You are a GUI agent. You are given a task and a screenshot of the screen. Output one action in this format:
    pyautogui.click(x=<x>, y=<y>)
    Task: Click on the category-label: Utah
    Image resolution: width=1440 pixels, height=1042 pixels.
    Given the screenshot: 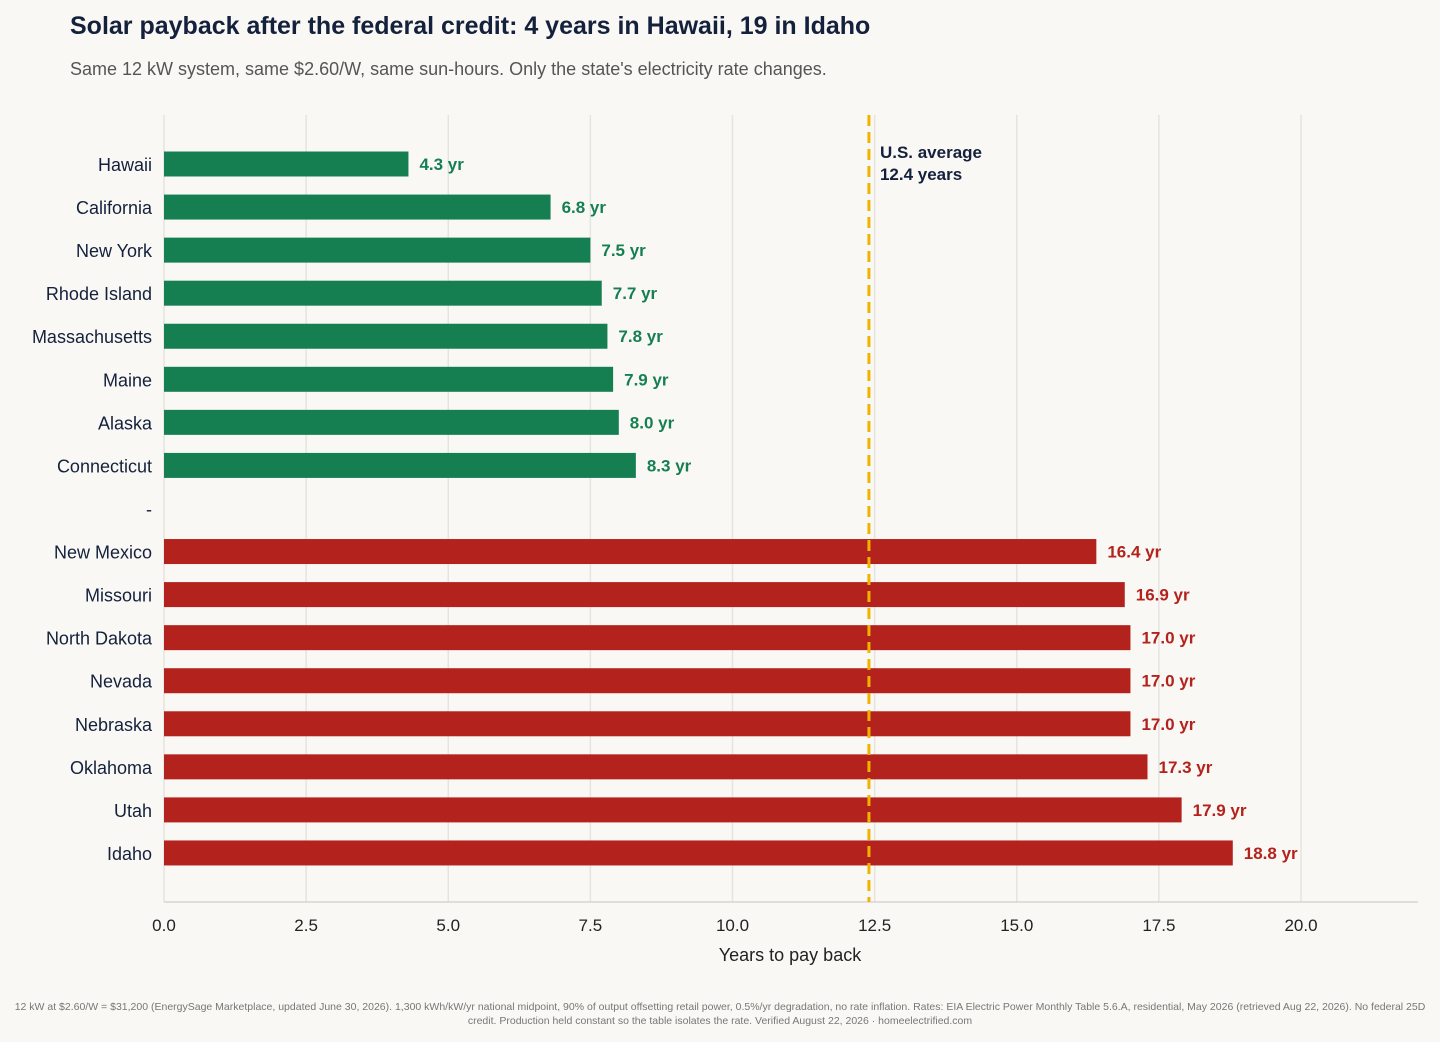 What is the action you would take?
    pyautogui.click(x=133, y=811)
    